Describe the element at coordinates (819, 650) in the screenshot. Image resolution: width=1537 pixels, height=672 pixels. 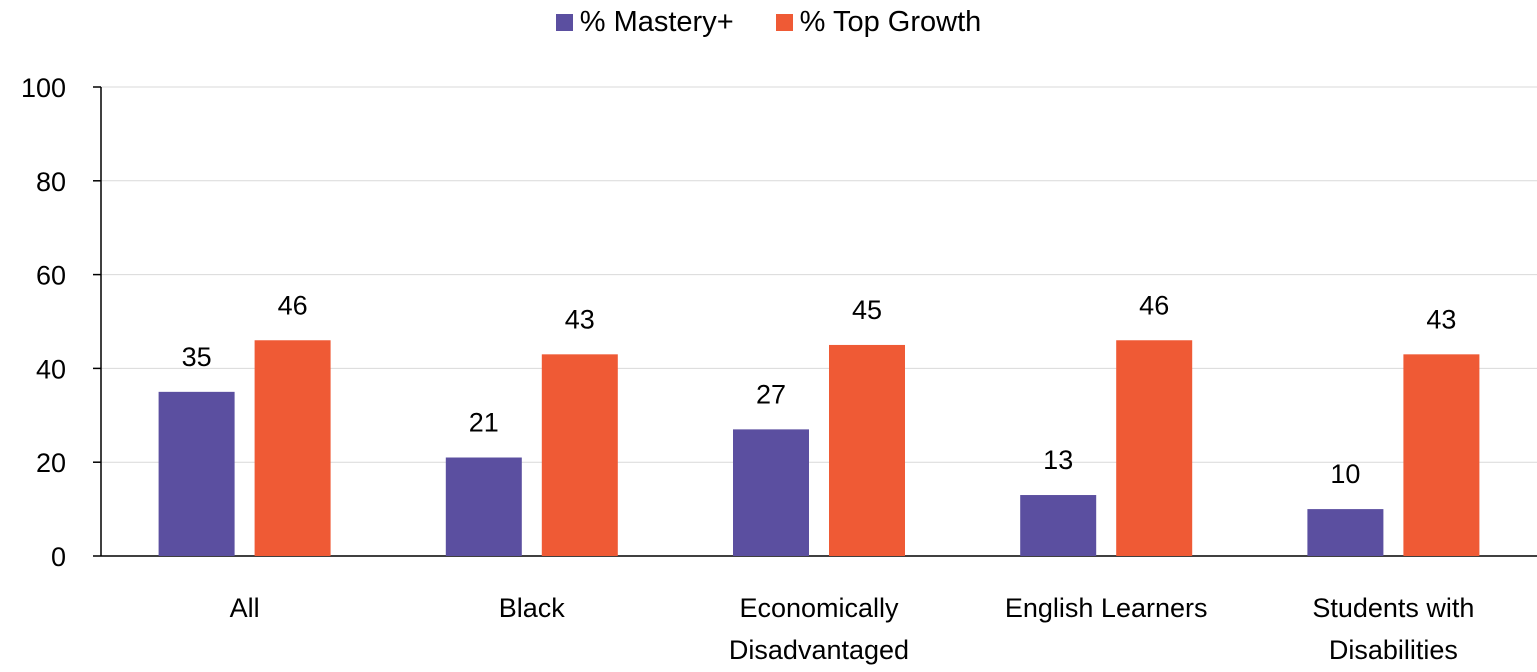
I see `x-tick-label: Disadvantaged` at that location.